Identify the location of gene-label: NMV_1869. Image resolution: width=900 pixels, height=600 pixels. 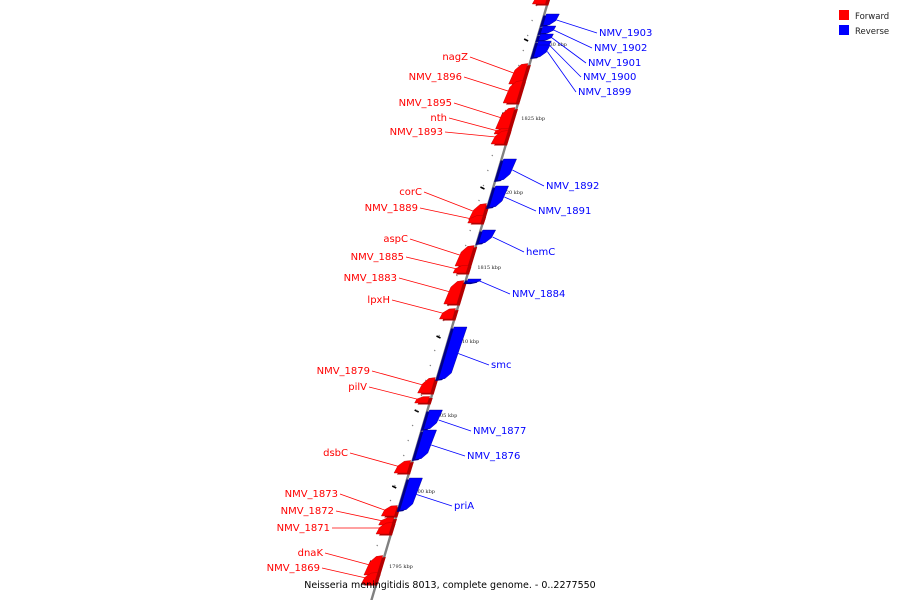
(293, 568).